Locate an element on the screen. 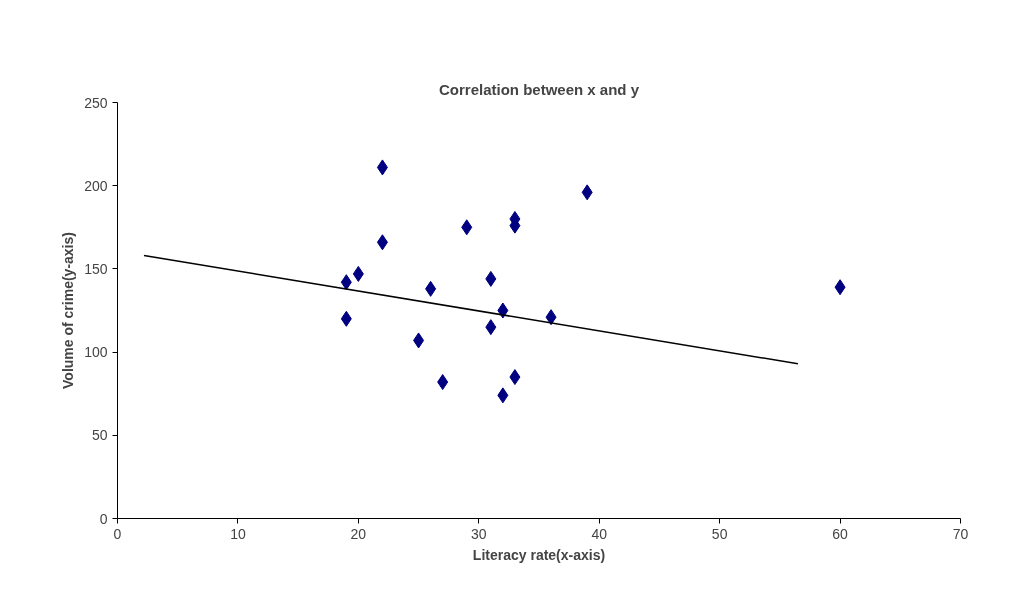 The height and width of the screenshot is (597, 1010). y-tick-label: 250 is located at coordinates (96, 102).